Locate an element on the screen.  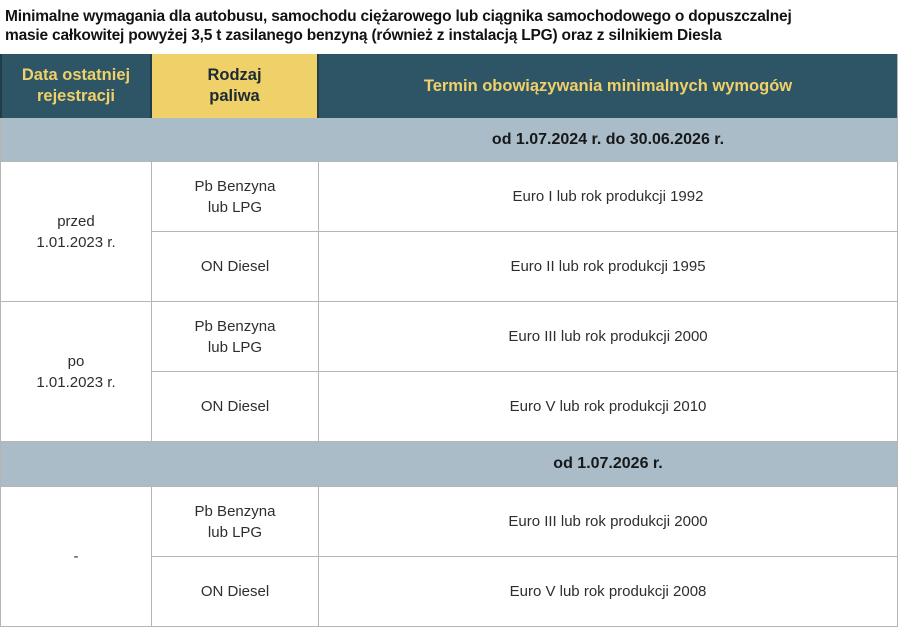
period-band-1-spacer-registration is located at coordinates (76, 140).